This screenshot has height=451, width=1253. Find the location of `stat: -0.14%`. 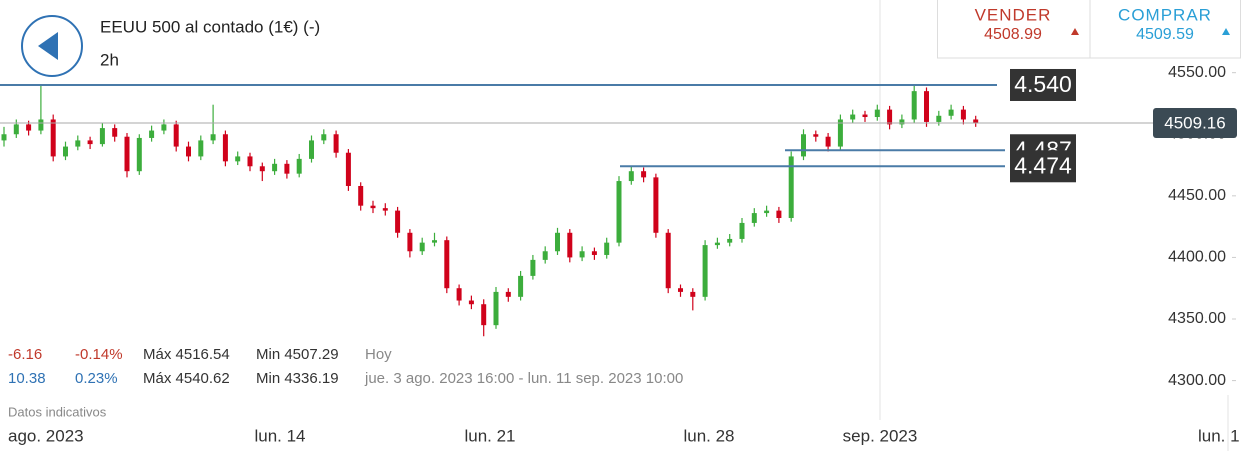

stat: -0.14% is located at coordinates (99, 354).